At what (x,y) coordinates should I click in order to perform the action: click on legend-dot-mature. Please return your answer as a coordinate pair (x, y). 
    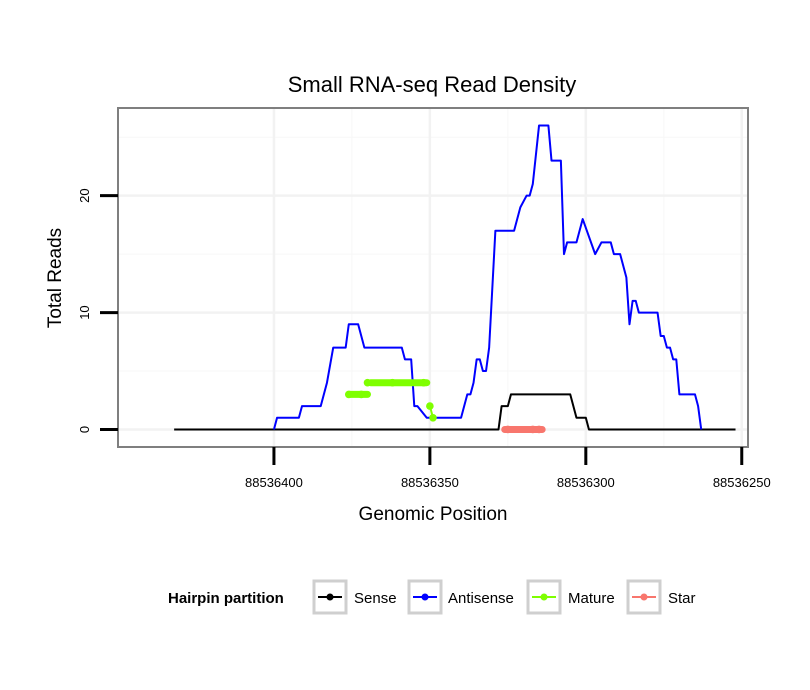
    Looking at the image, I should click on (544, 597).